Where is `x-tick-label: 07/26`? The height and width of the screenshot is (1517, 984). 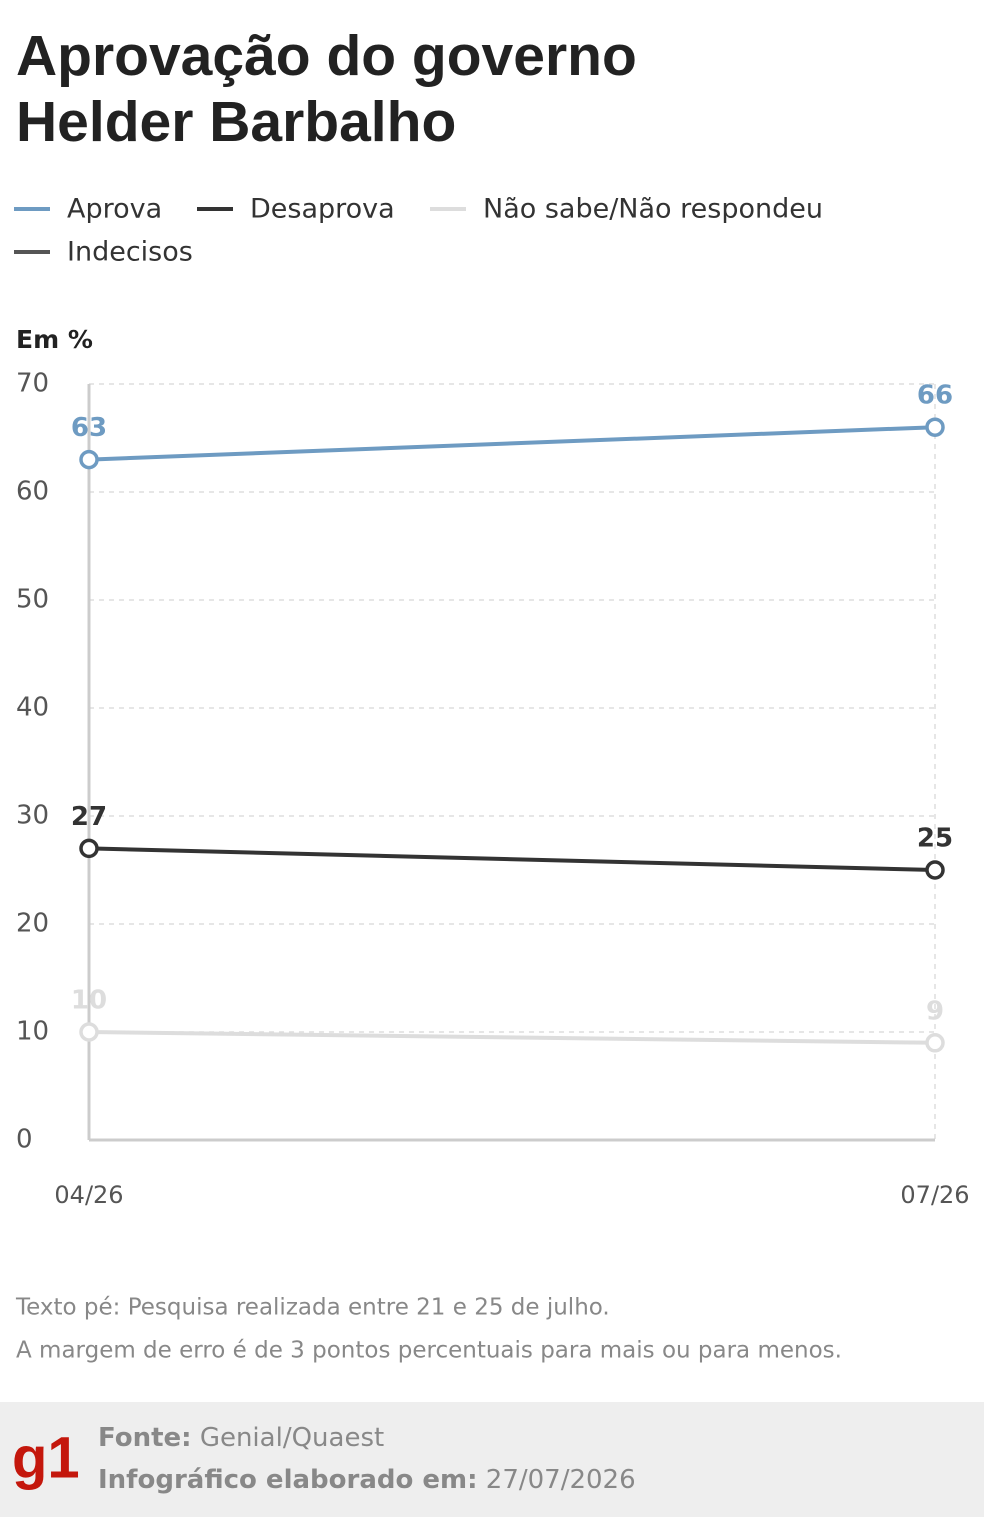 x-tick-label: 07/26 is located at coordinates (934, 1195).